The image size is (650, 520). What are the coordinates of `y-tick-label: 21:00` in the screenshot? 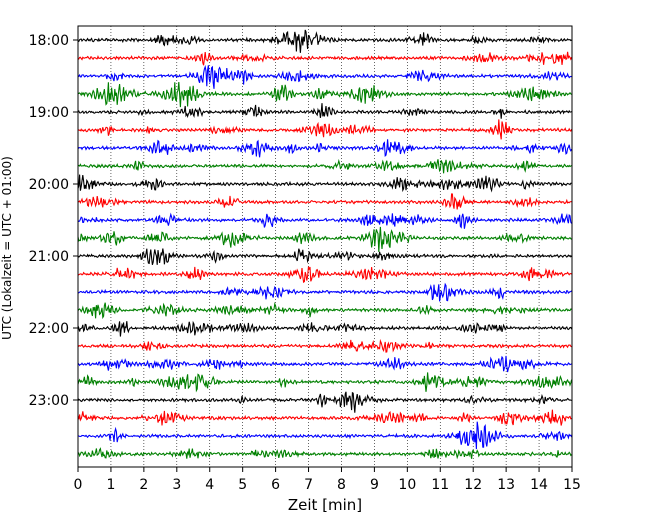 It's located at (49, 257).